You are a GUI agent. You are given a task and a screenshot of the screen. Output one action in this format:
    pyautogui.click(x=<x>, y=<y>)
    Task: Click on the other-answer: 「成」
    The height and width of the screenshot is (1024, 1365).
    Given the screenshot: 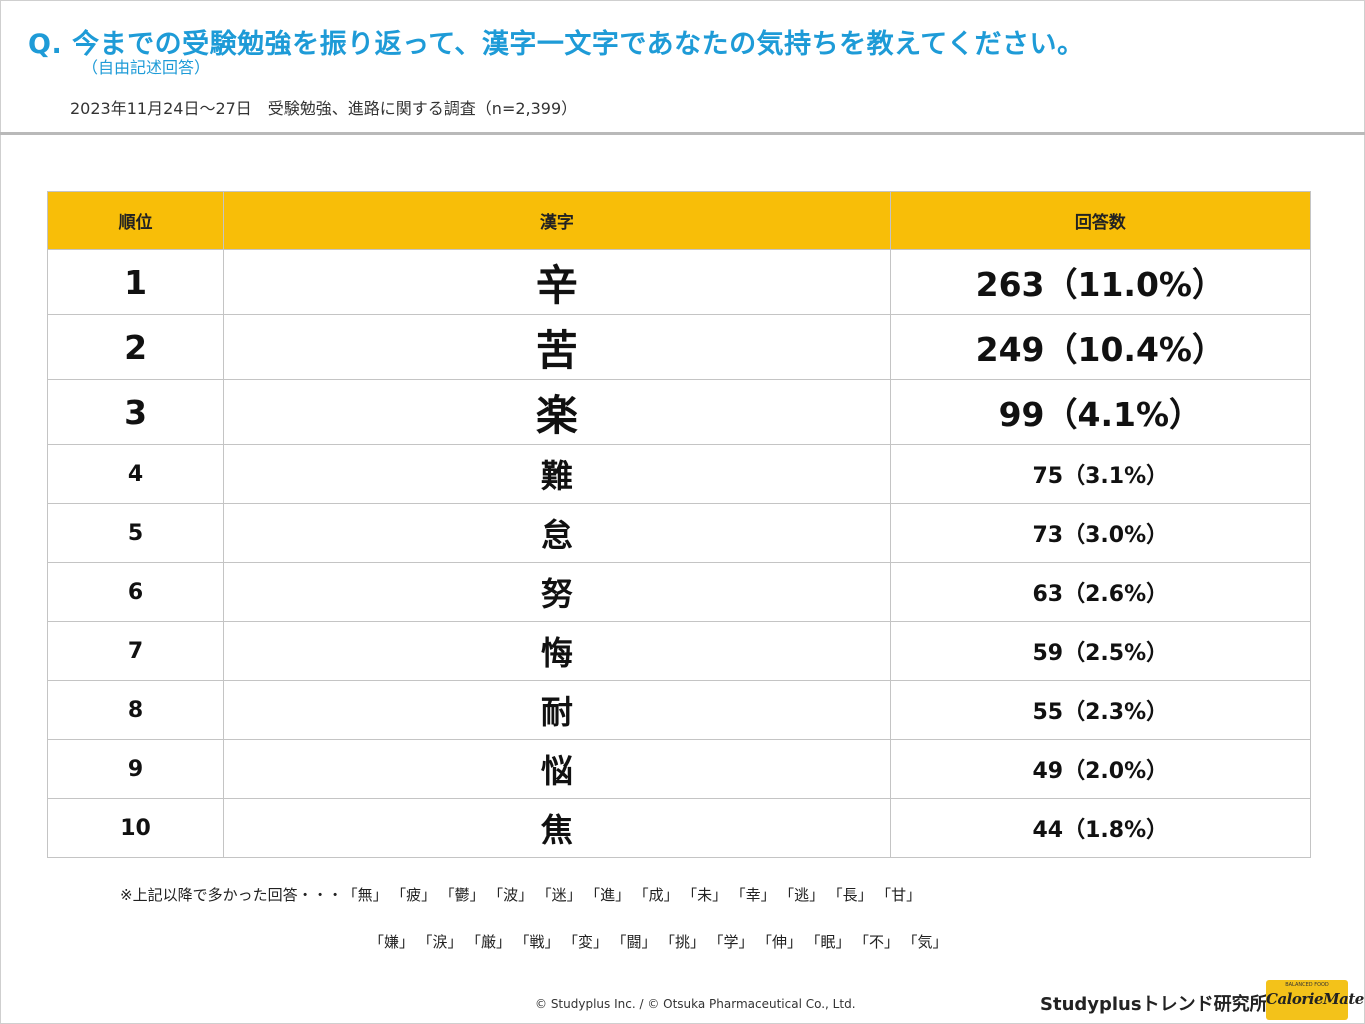 What is the action you would take?
    pyautogui.click(x=656, y=895)
    